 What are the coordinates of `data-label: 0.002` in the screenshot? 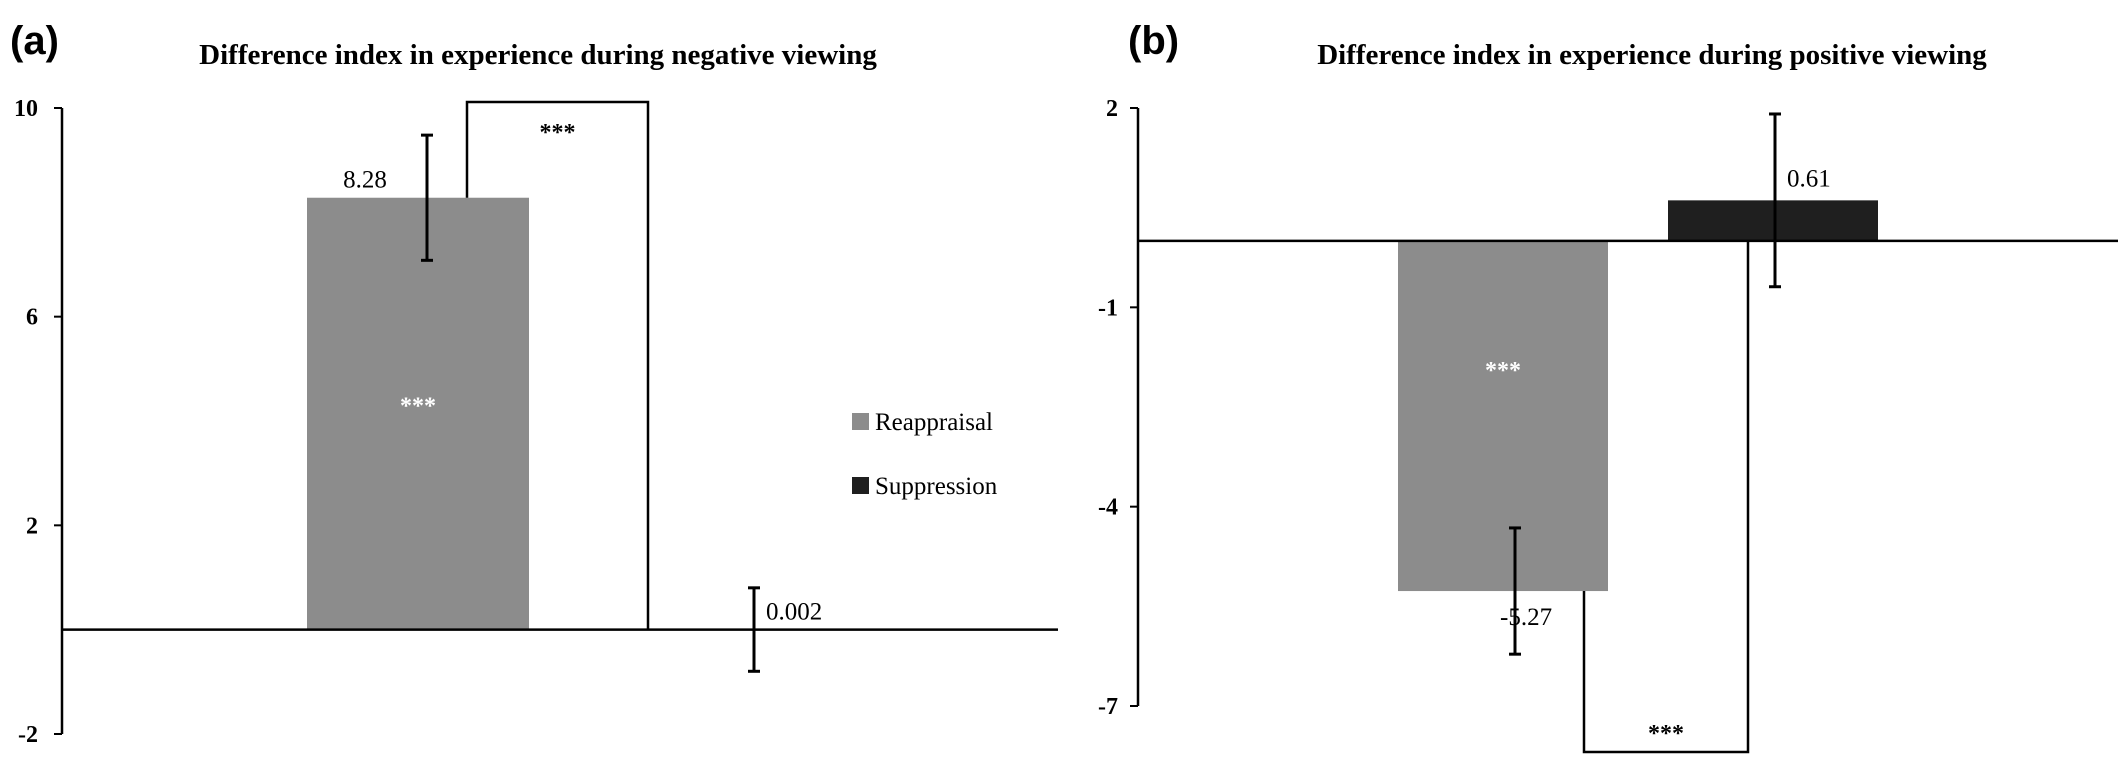 It's located at (794, 612).